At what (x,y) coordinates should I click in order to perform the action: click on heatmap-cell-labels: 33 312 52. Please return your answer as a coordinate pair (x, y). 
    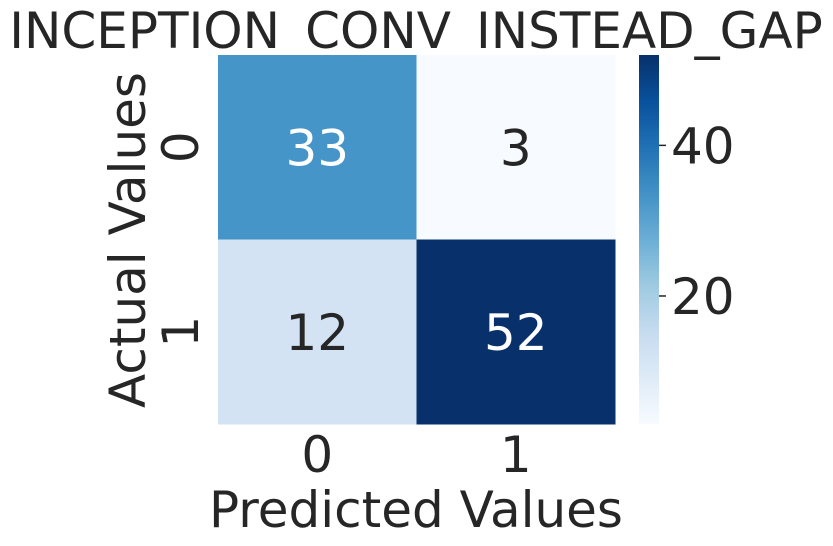
    Looking at the image, I should click on (416, 240).